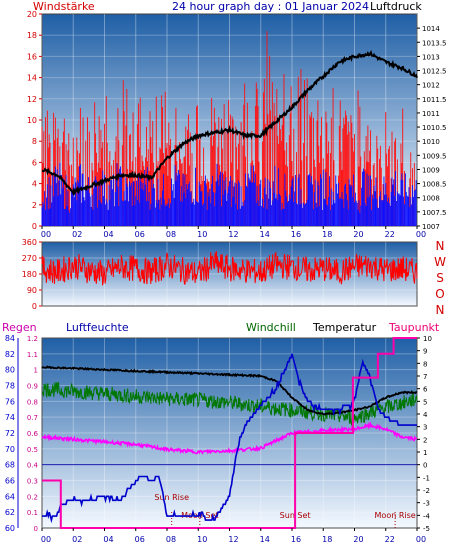 This screenshot has height=550, width=462. I want to click on temp-tick-label: 4, so click(425, 415).